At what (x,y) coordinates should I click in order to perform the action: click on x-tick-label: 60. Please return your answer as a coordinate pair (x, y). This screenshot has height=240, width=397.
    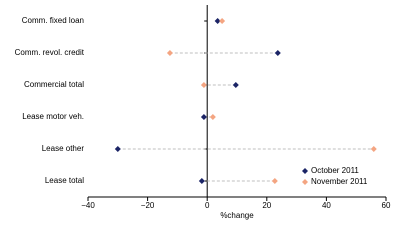
    Looking at the image, I should click on (386, 205).